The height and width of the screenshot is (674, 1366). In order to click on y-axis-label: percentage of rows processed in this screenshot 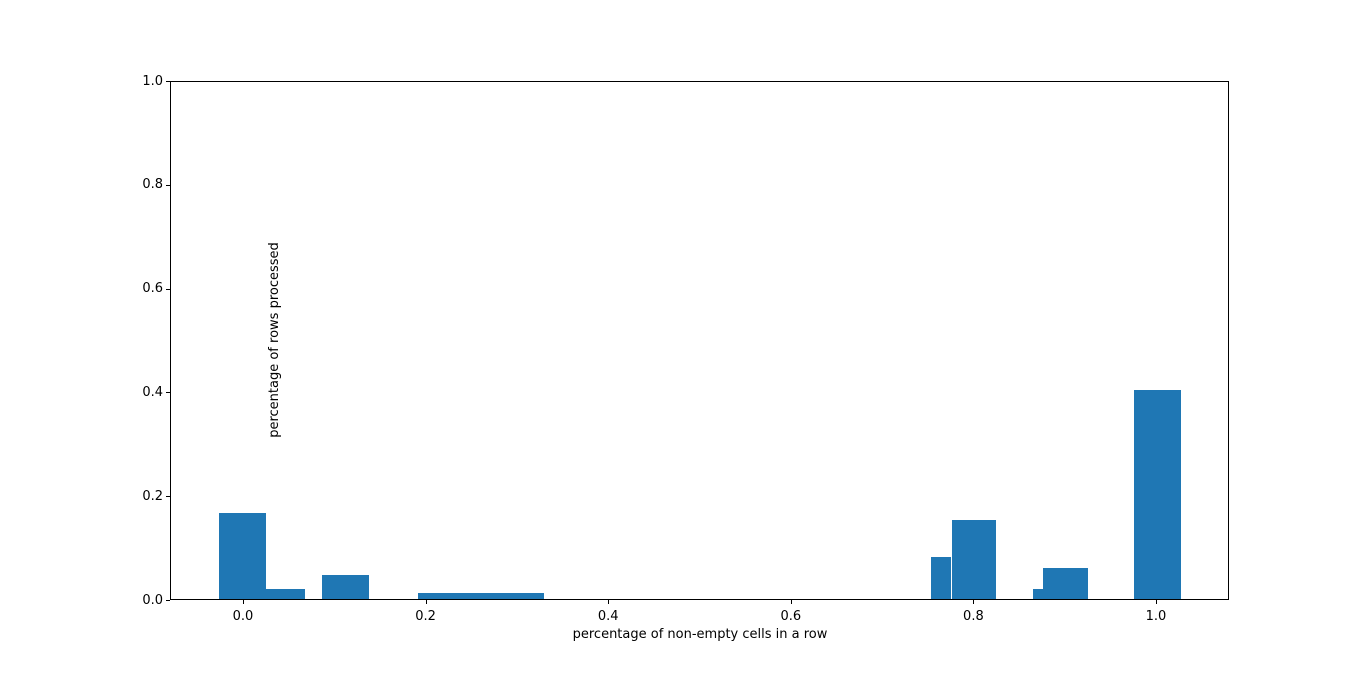, I will do `click(274, 340)`.